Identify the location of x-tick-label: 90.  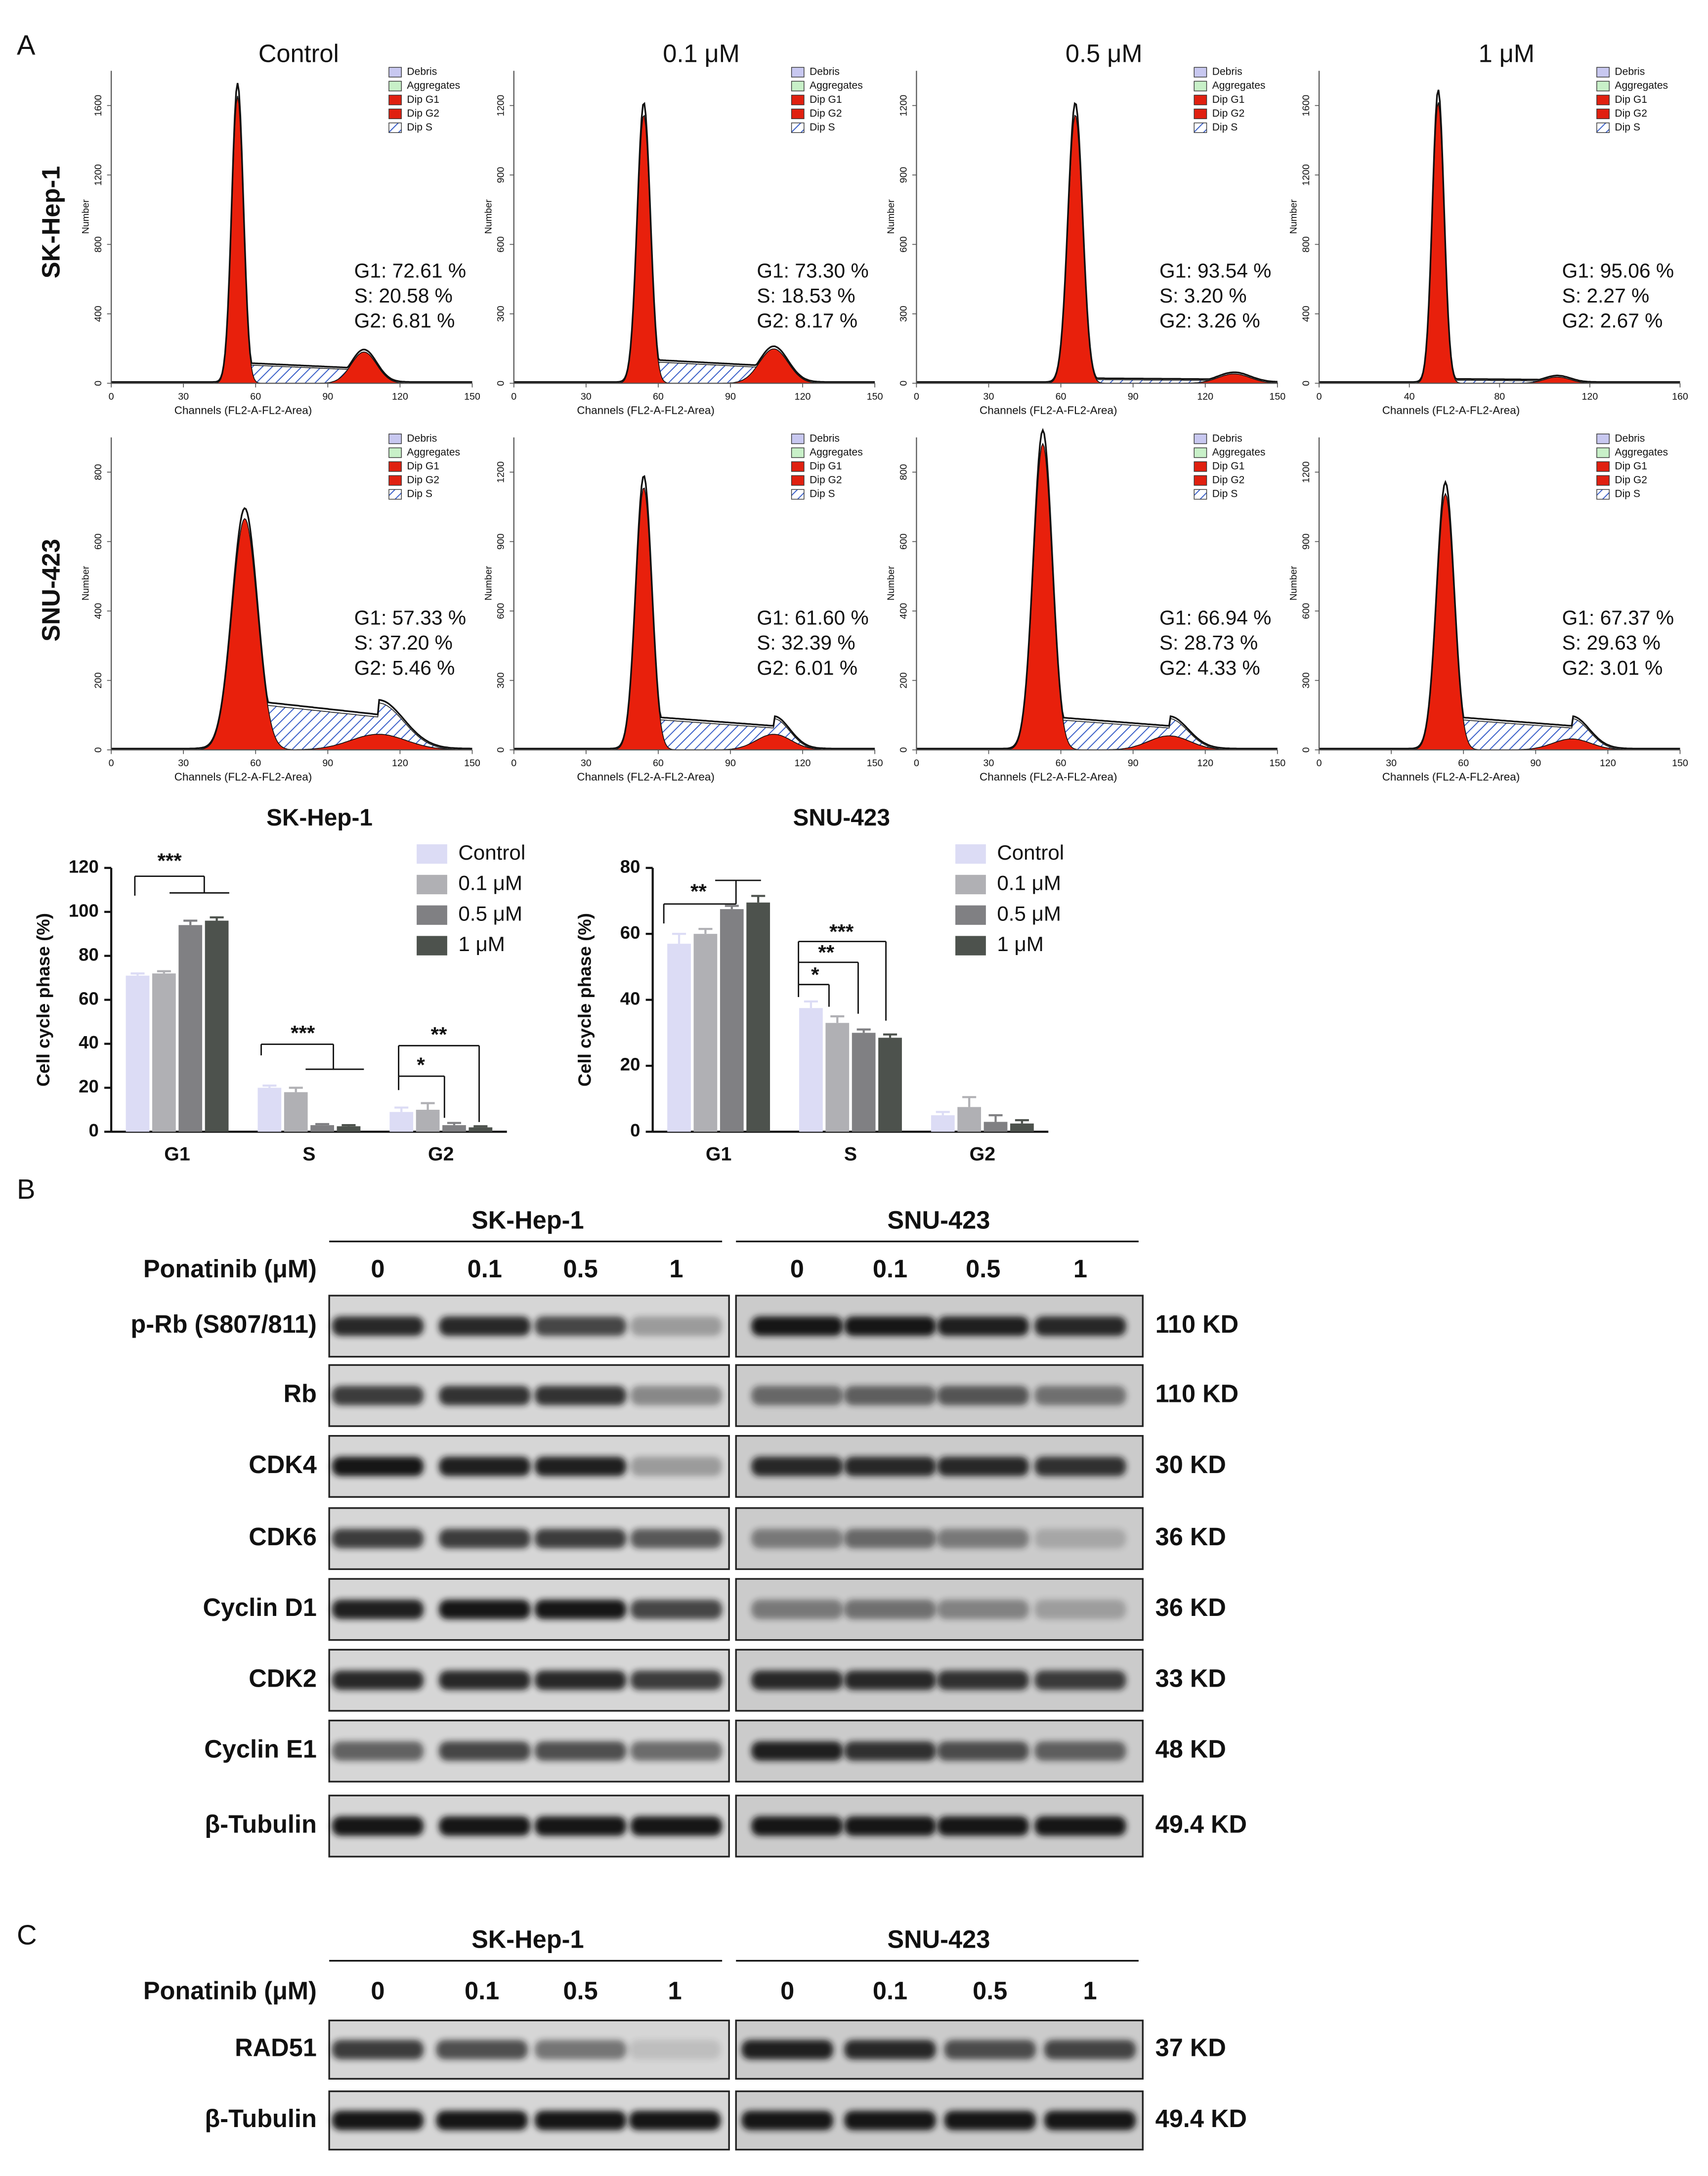
(327, 763).